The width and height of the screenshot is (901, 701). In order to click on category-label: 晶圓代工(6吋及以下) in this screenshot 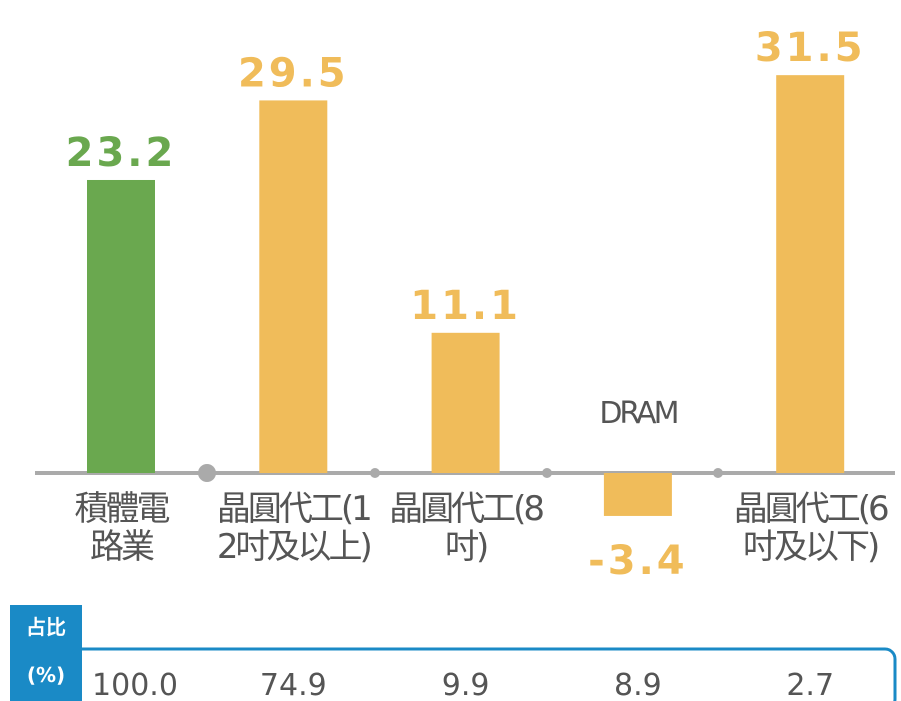, I will do `click(811, 528)`.